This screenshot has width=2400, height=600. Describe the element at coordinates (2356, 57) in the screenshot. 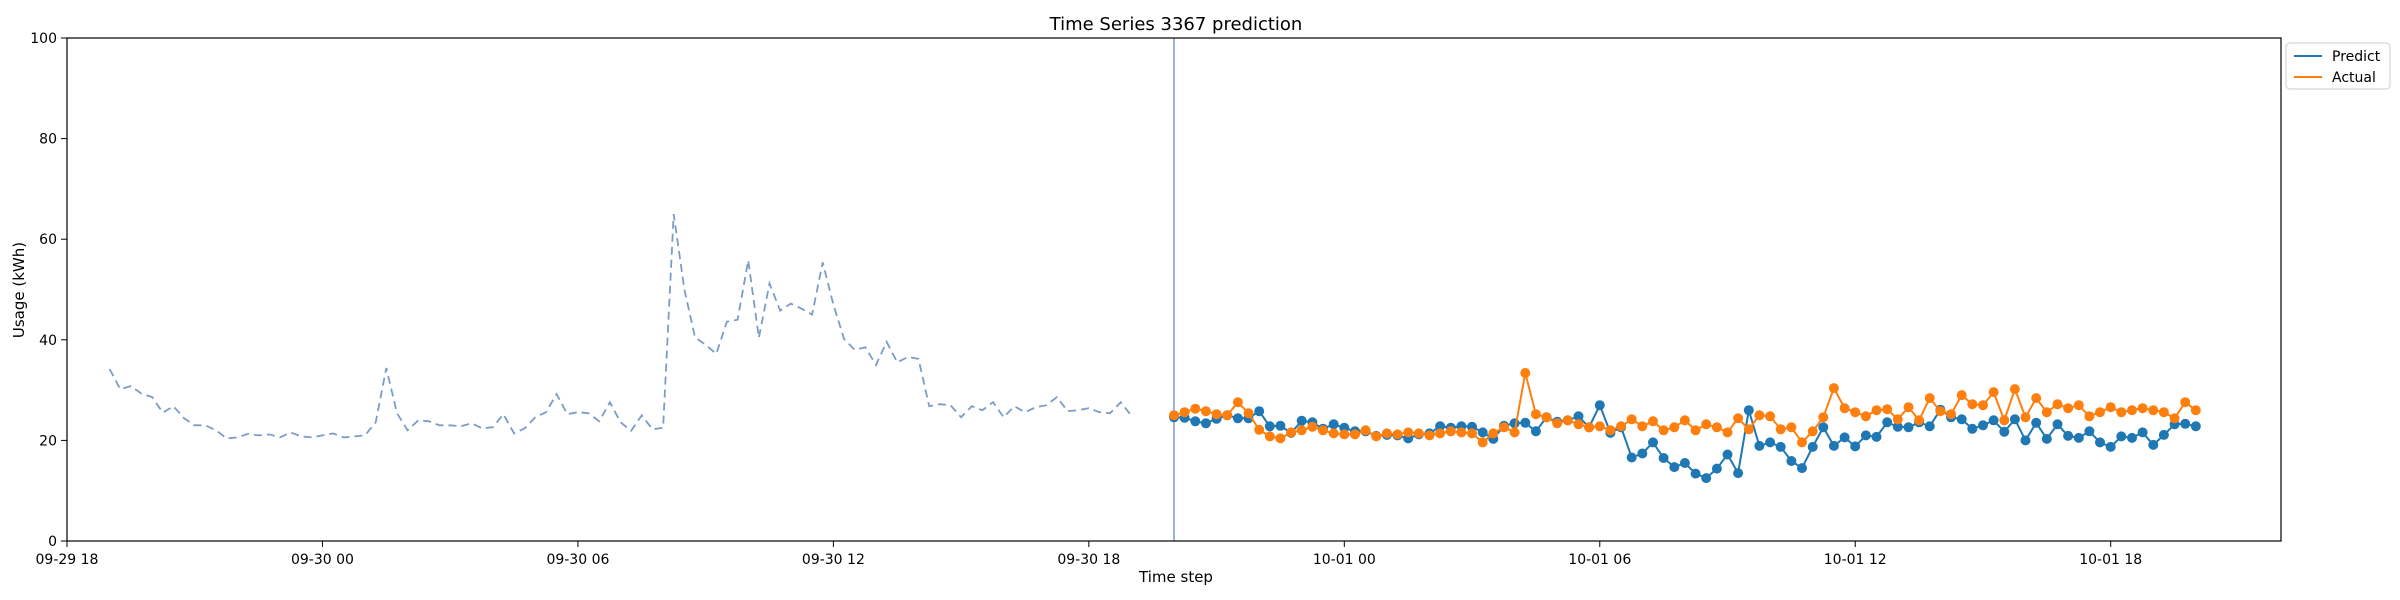

I see `legend-predict-label: Predict` at that location.